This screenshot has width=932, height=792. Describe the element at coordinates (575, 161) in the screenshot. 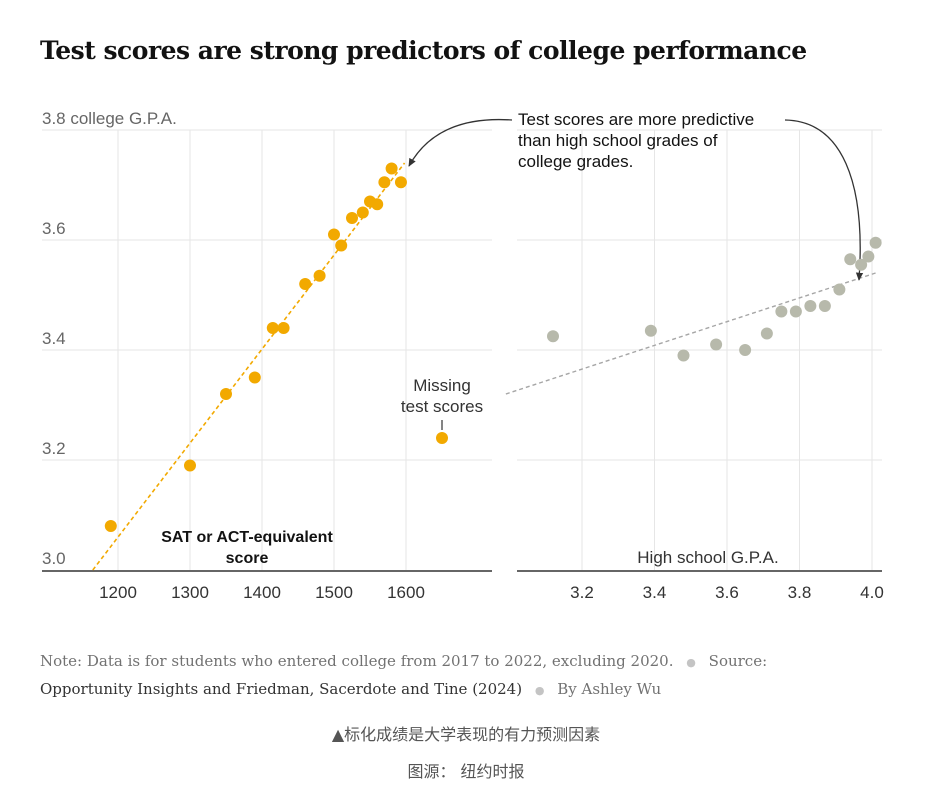

I see `annotation-text-line: college grades.` at that location.